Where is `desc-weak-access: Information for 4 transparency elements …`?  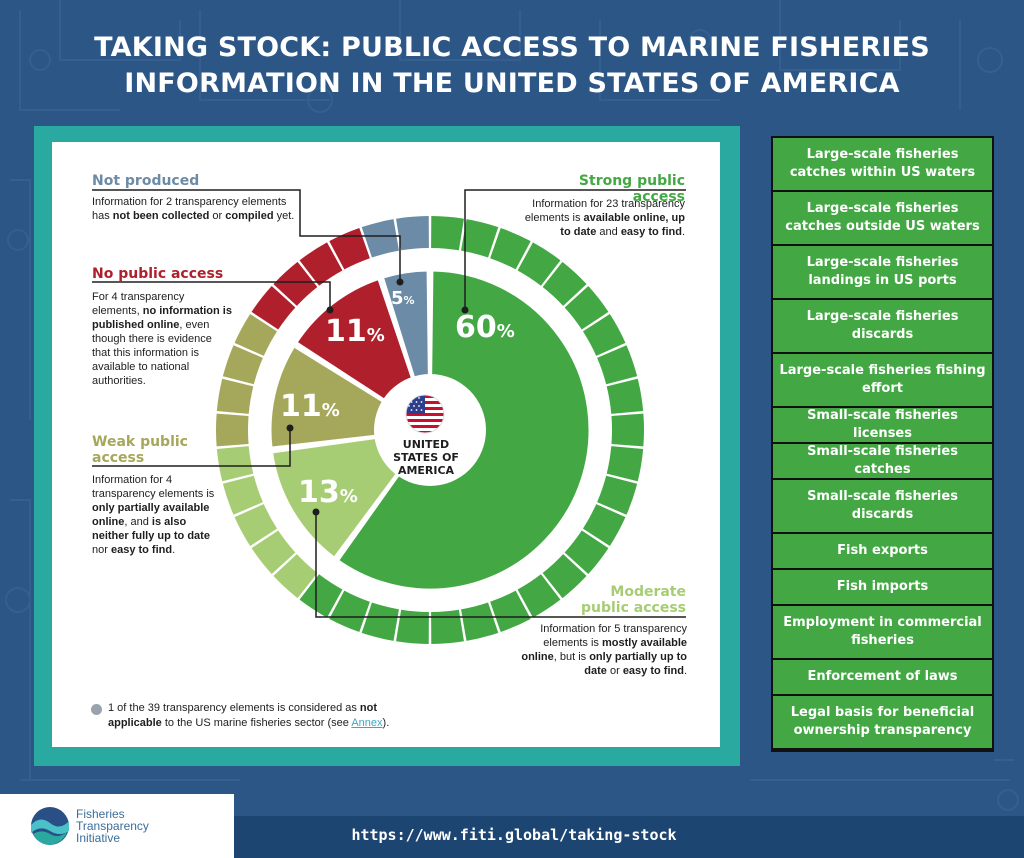
desc-weak-access: Information for 4 transparency elements … is located at coordinates (153, 515).